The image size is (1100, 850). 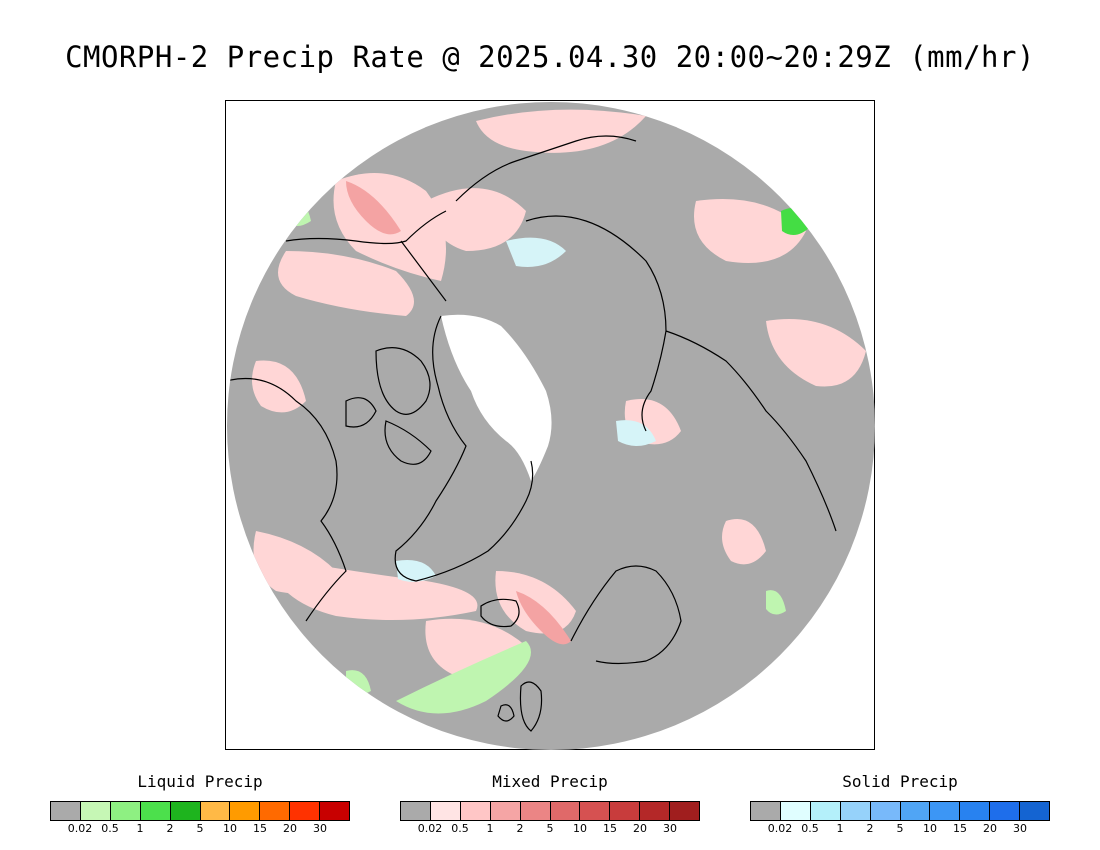 What do you see at coordinates (900, 781) in the screenshot?
I see `legend-title: Solid Precip` at bounding box center [900, 781].